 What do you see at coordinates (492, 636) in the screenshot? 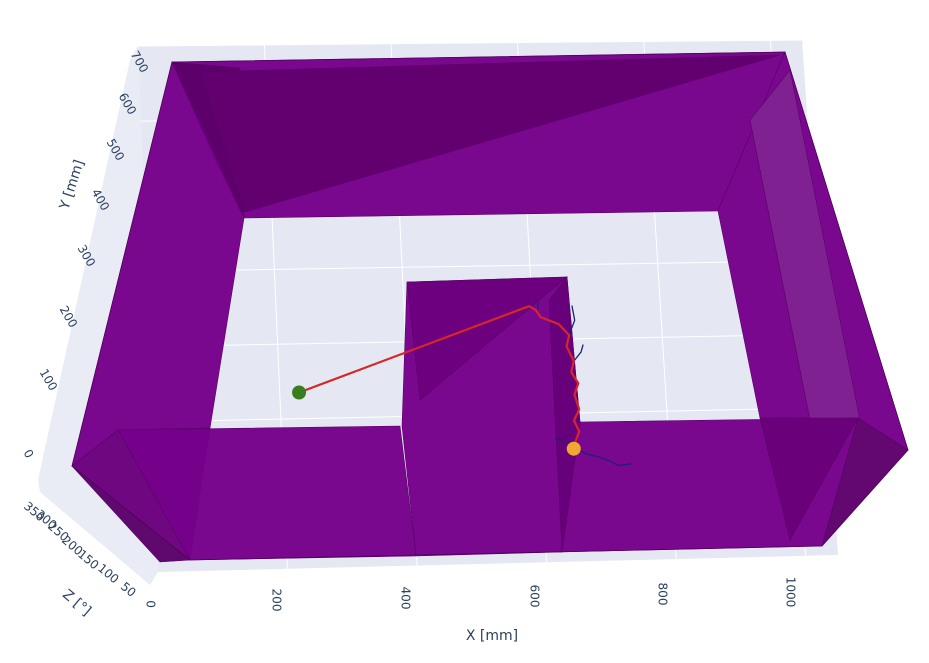
I see `x-axis-title: X [mm]` at bounding box center [492, 636].